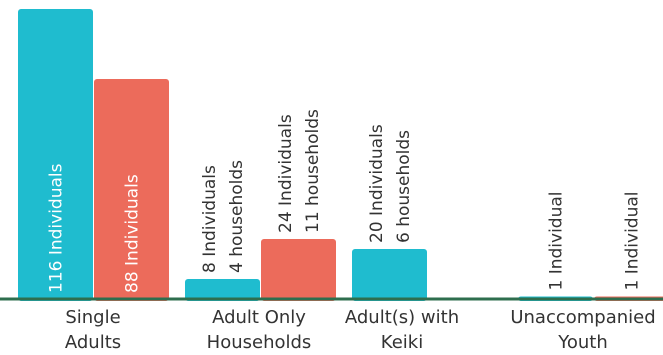  I want to click on bar-label-s1-c0-l0: 88 Individuals, so click(133, 233).